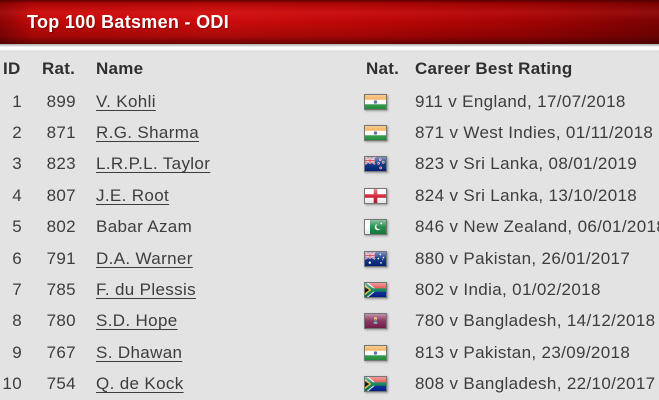 The image size is (659, 400). I want to click on column-header-career-best: Career Best Rating, so click(494, 68).